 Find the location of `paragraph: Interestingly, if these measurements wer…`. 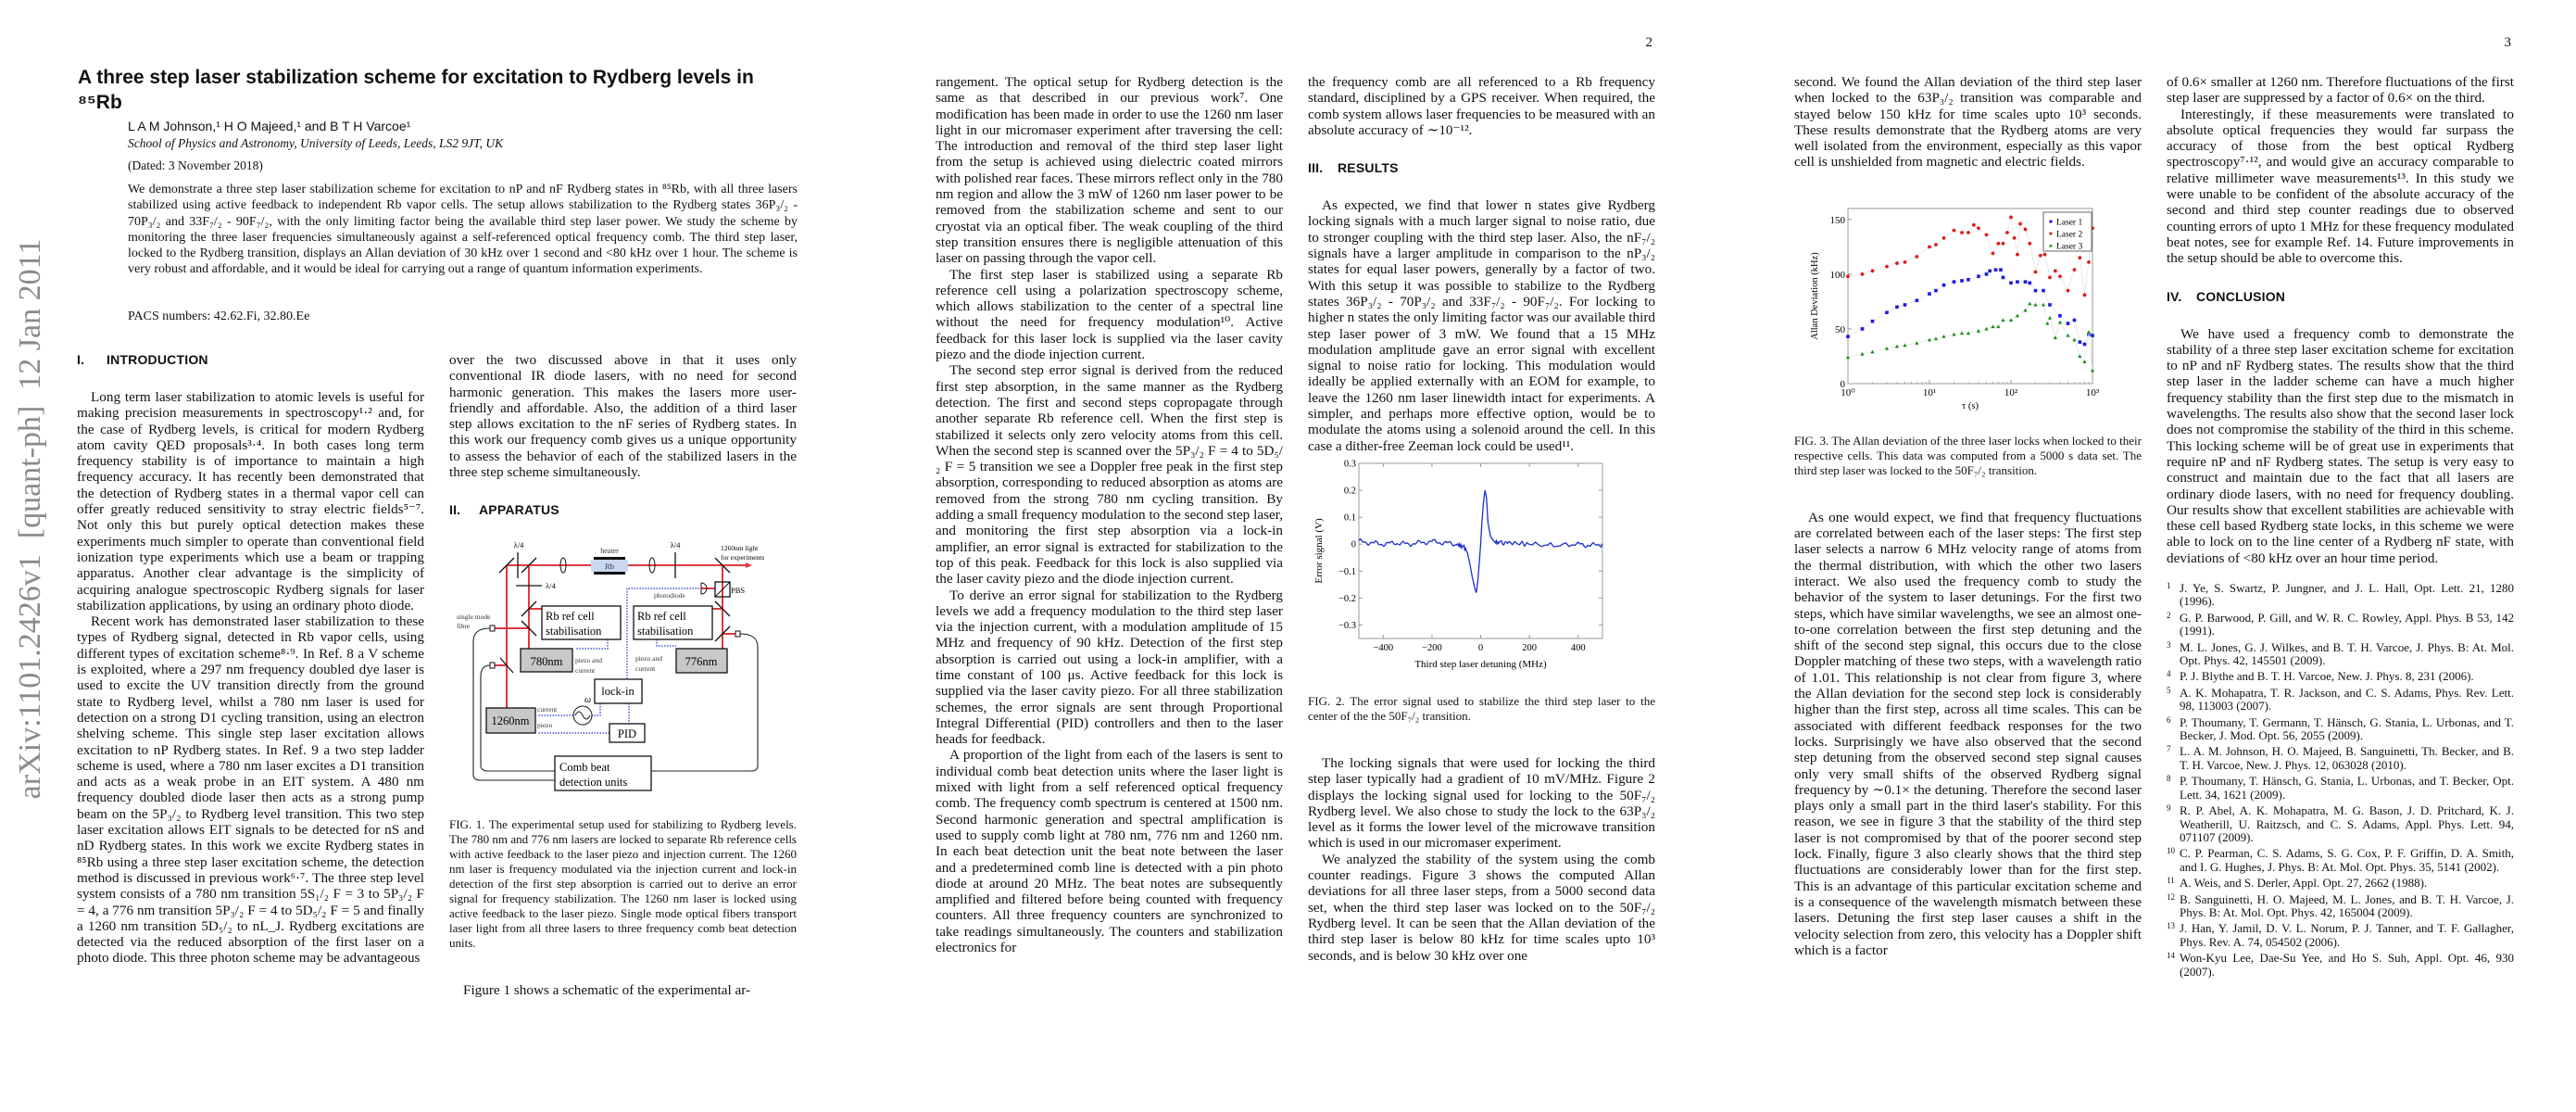

paragraph: Interestingly, if these measurements wer… is located at coordinates (2340, 186).